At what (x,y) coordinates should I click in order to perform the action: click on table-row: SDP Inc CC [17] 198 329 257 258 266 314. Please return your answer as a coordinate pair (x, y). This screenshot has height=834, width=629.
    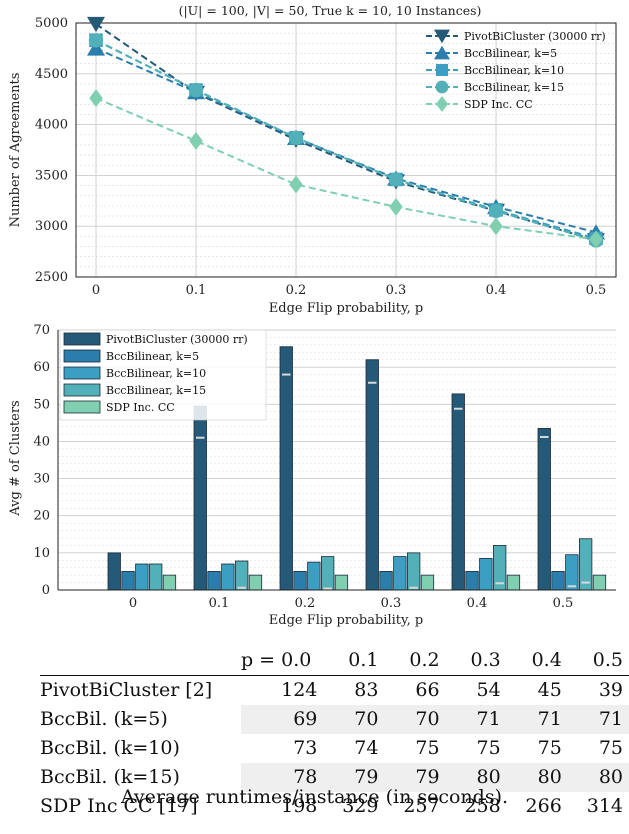
    Looking at the image, I should click on (334, 806).